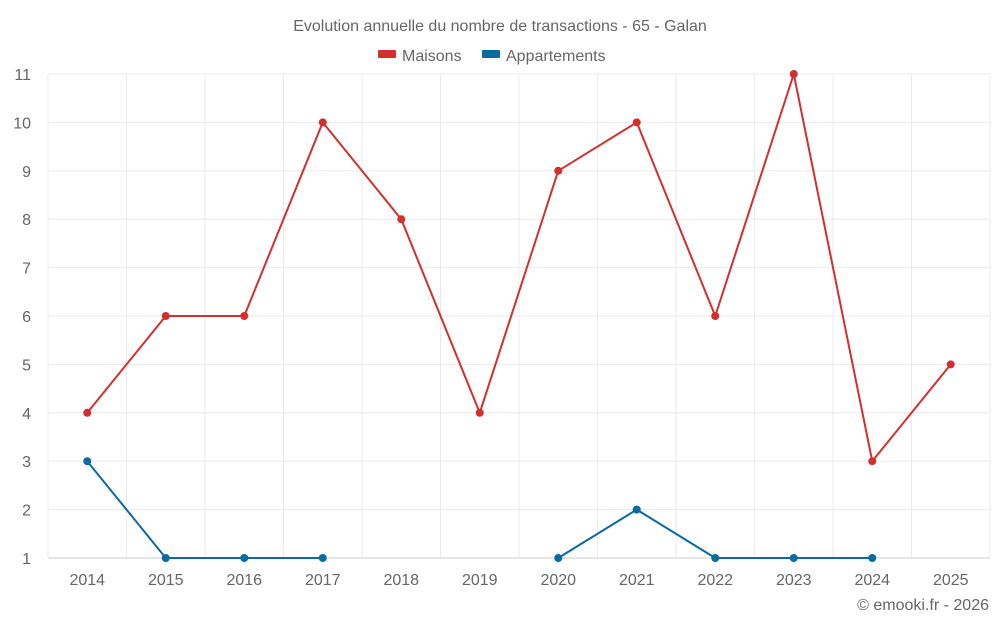  I want to click on legend-label-maisons: Maisons, so click(432, 56).